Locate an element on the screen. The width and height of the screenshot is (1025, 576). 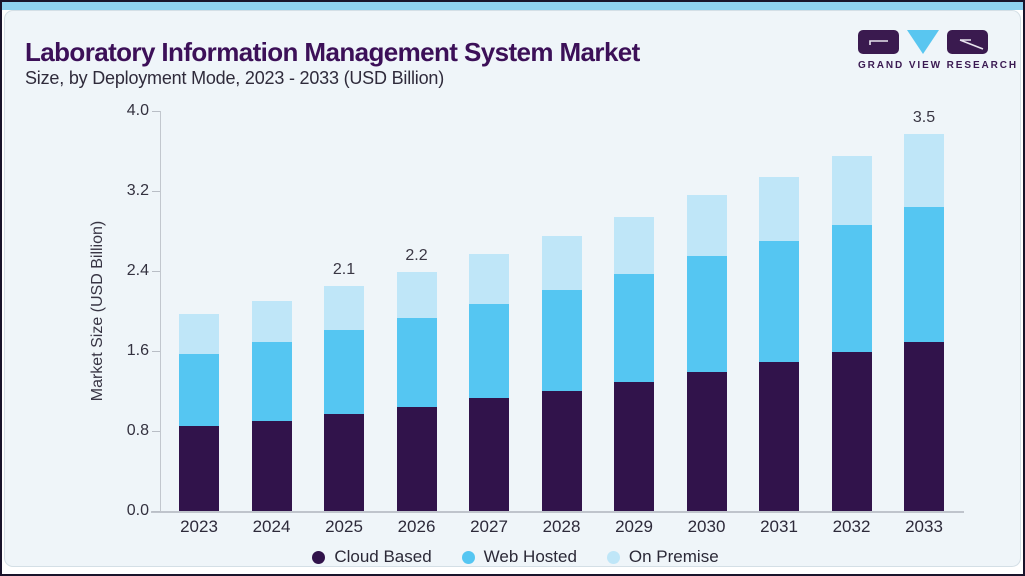
legend-item-on-premise: On Premise is located at coordinates (662, 557).